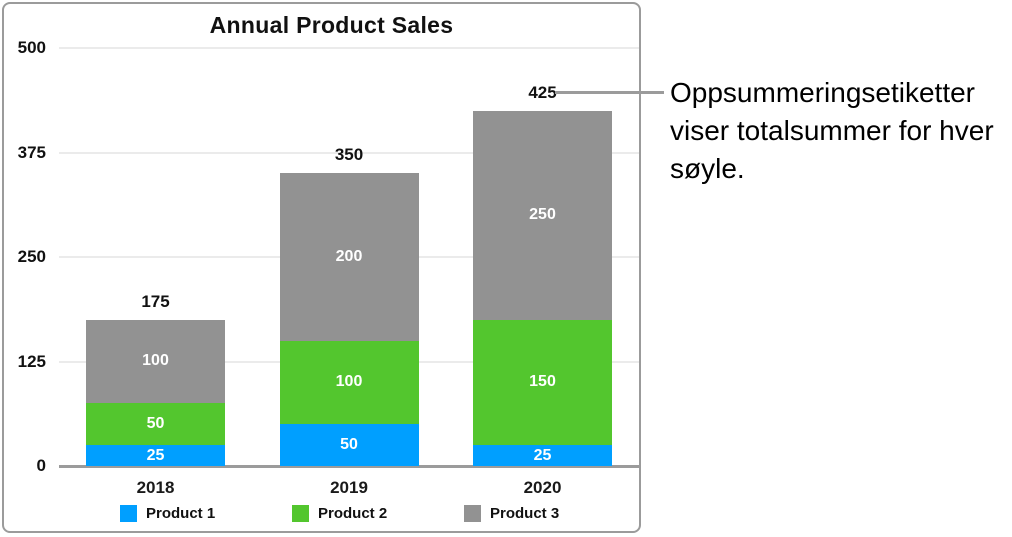 Image resolution: width=1012 pixels, height=537 pixels. I want to click on bar-segment-product-3: 100, so click(155, 361).